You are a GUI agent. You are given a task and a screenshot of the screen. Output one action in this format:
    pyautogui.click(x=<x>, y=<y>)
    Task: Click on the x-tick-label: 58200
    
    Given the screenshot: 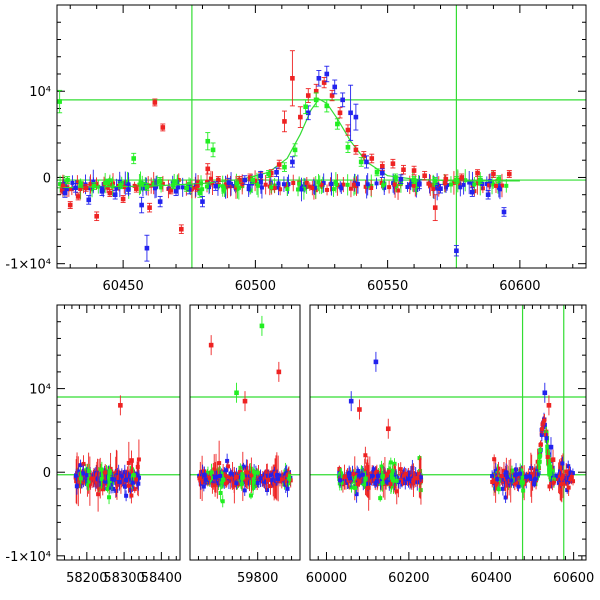 What is the action you would take?
    pyautogui.click(x=86, y=578)
    